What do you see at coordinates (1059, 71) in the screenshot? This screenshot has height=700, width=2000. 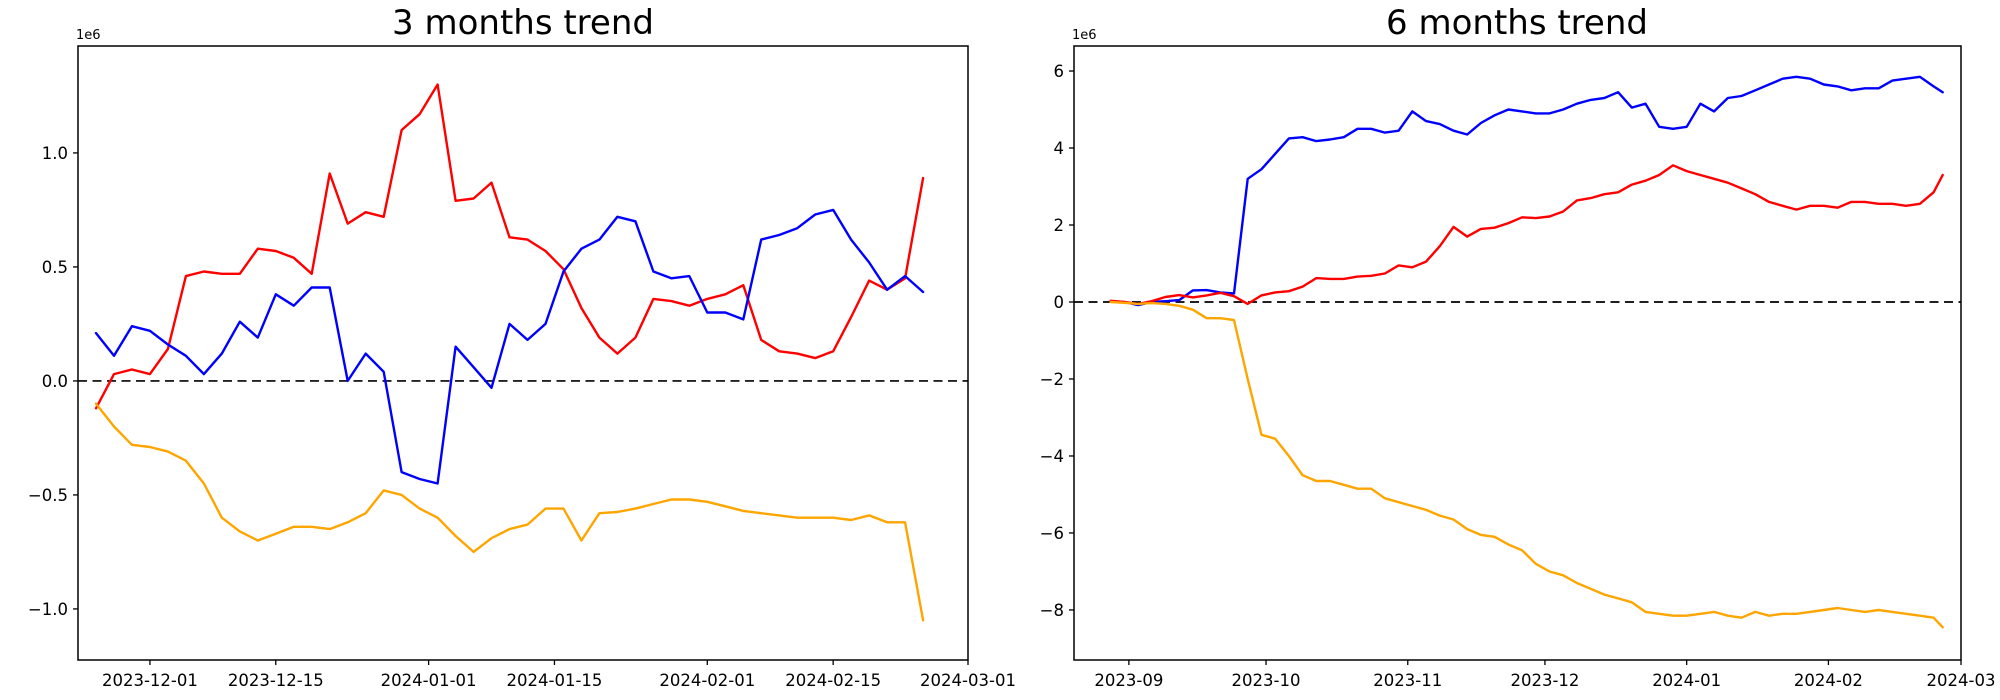 I see `y-tick-label: 6` at bounding box center [1059, 71].